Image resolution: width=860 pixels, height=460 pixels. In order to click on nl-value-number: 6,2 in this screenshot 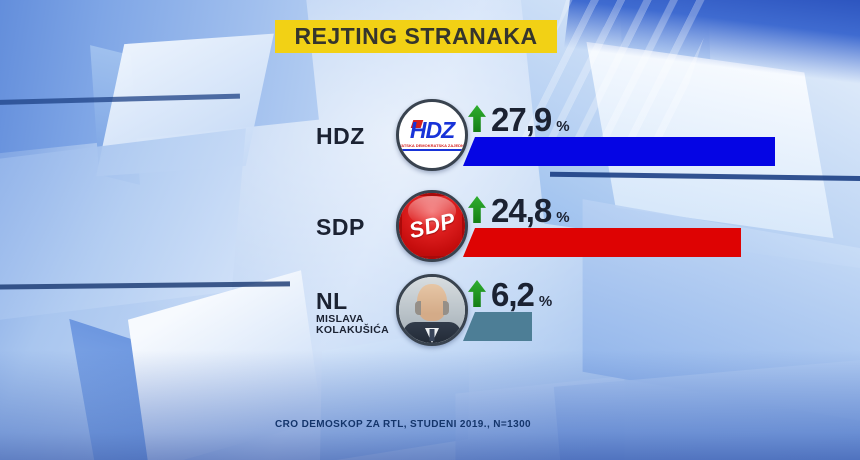, I will do `click(513, 294)`.